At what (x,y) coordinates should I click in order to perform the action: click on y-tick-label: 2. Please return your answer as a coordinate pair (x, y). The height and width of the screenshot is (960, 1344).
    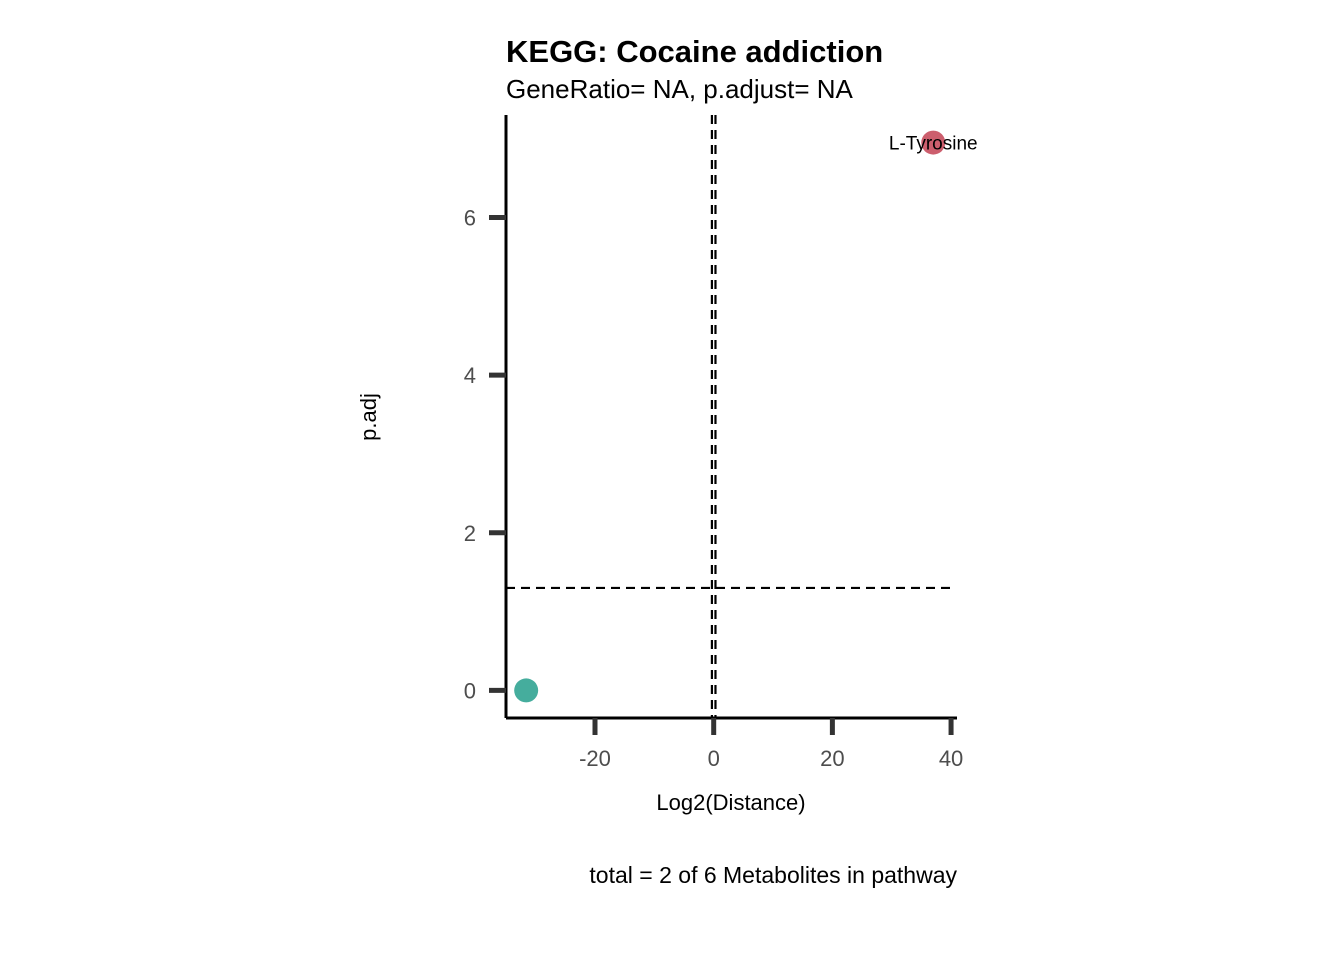
    Looking at the image, I should click on (470, 533).